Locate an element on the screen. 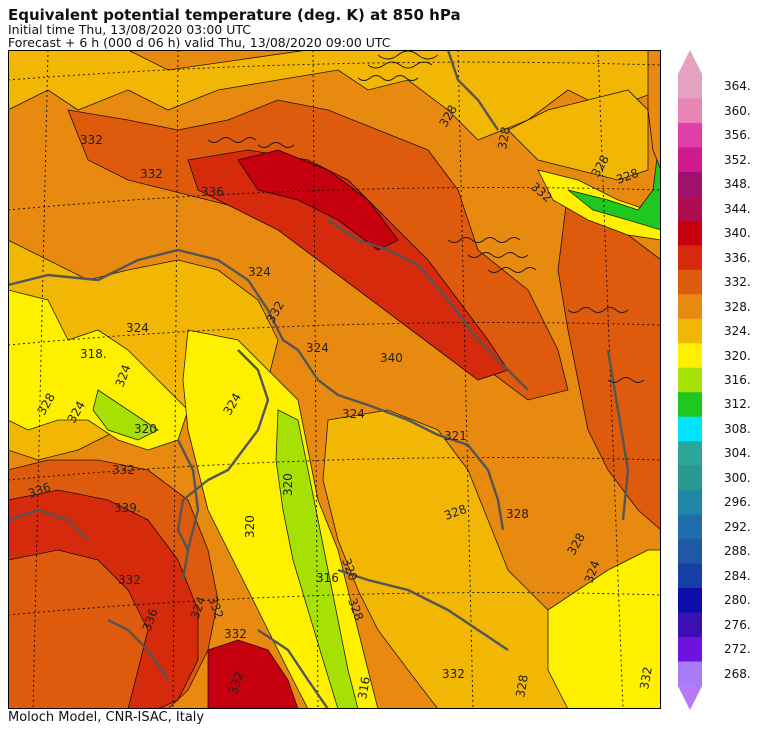  colorbar-level-label: 272. is located at coordinates (737, 649).